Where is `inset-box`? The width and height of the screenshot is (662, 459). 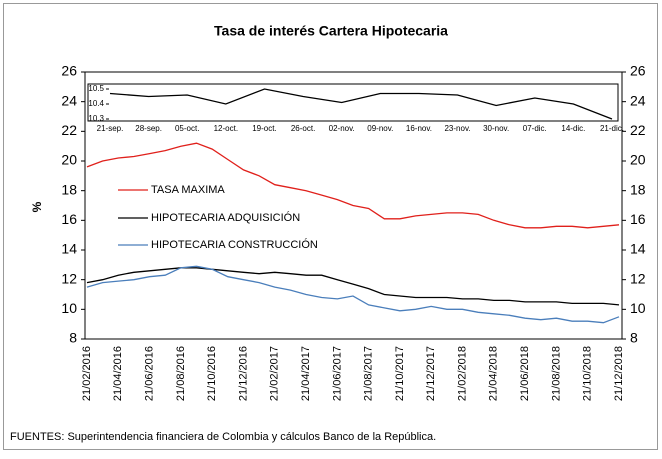
inset-box is located at coordinates (353, 102).